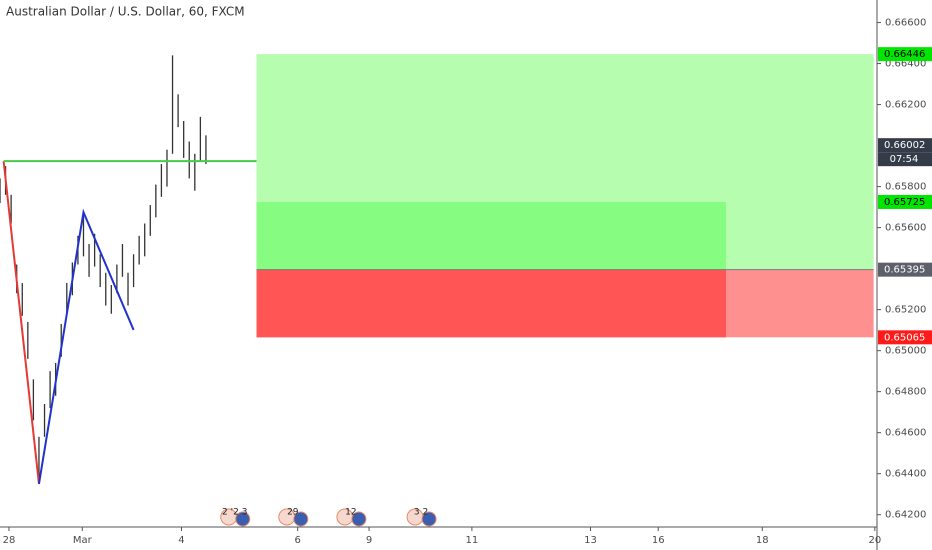  Describe the element at coordinates (905, 187) in the screenshot. I see `y-tick-label: 0.65800` at that location.